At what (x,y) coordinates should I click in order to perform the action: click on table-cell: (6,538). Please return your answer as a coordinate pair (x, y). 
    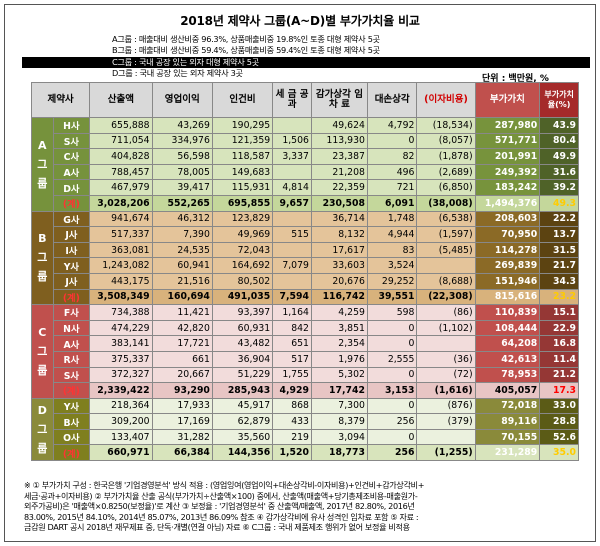
    Looking at the image, I should click on (446, 219).